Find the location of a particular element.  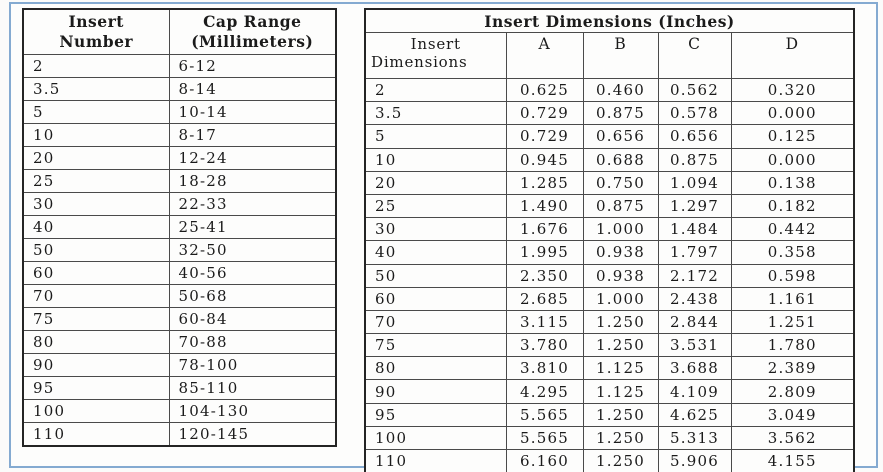

table-row: 75 3.780 1.250 3.531 1.780 is located at coordinates (609, 345).